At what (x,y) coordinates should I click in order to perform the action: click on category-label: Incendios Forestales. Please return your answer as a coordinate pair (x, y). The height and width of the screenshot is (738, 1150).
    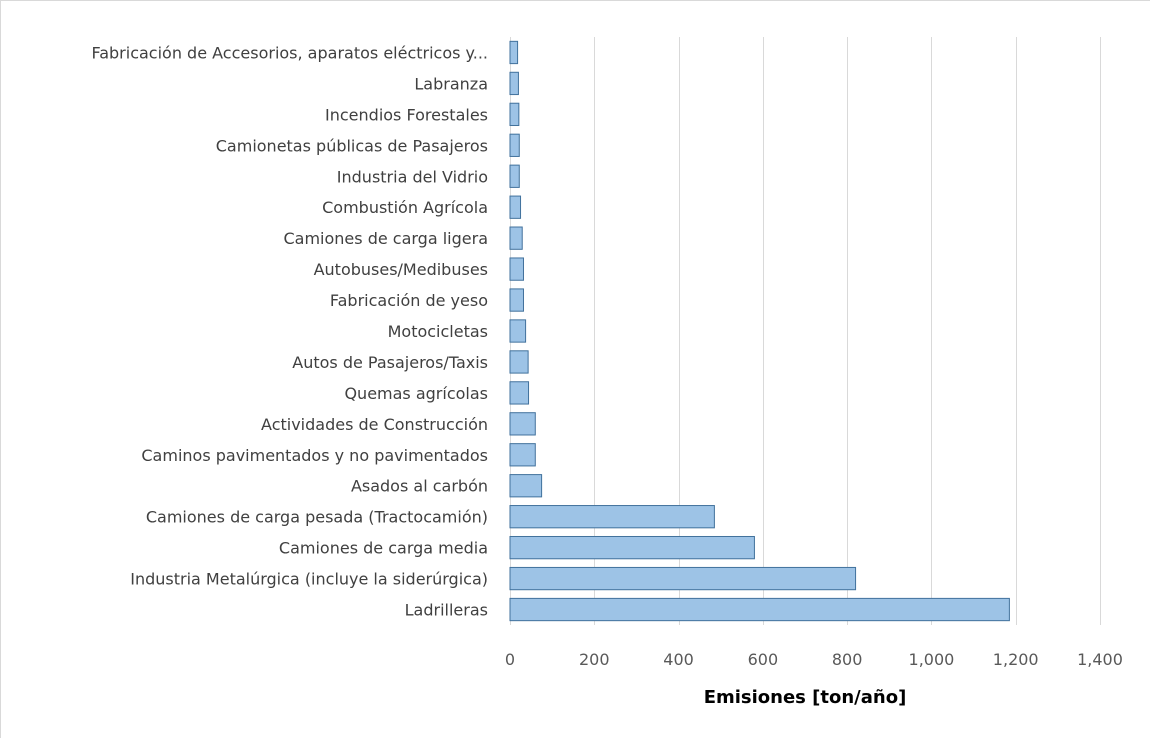
    Looking at the image, I should click on (406, 114).